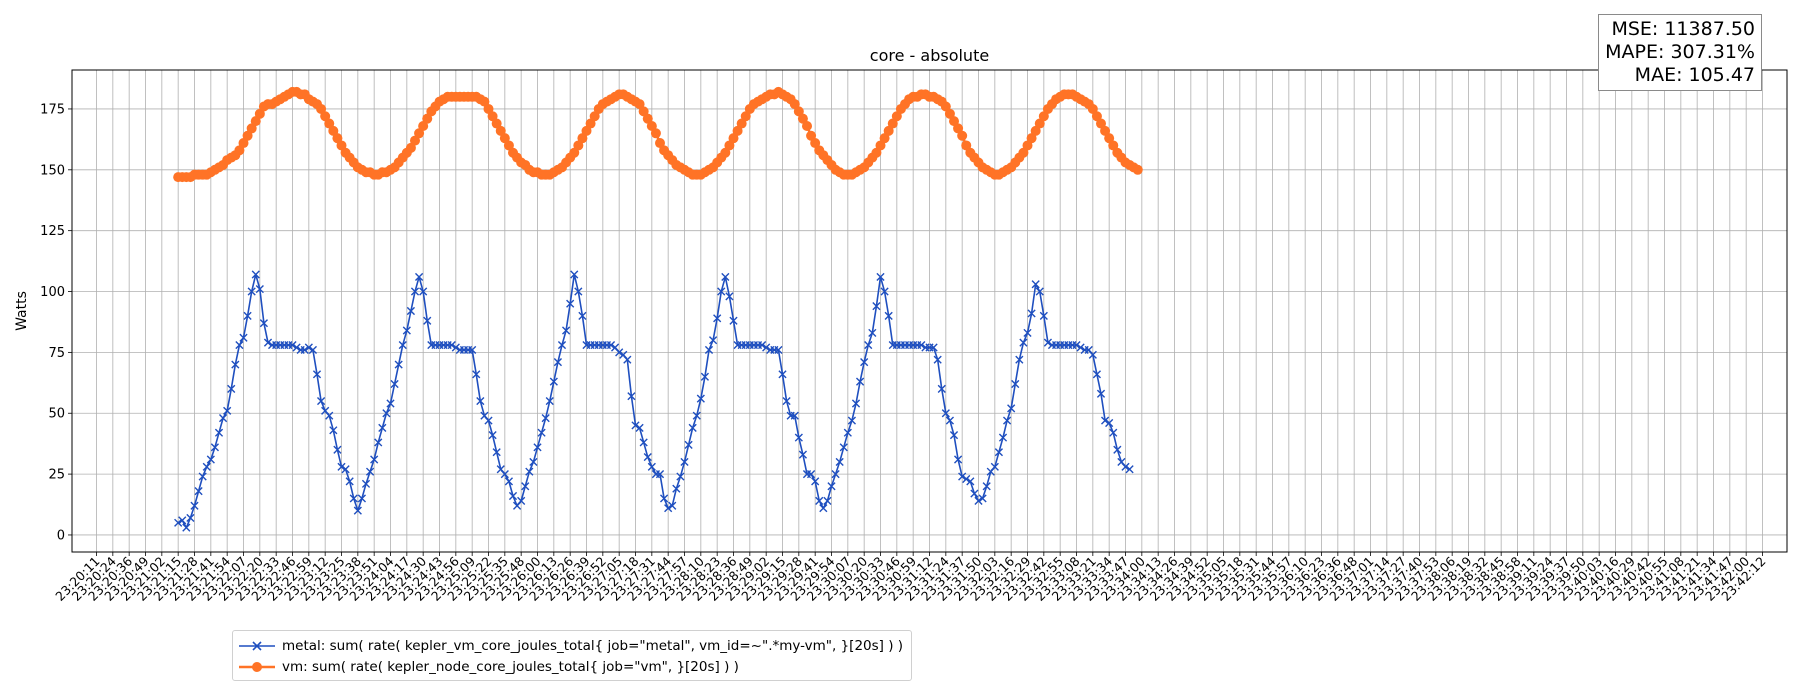 This screenshot has width=1800, height=700. I want to click on y-axis-label: Watts, so click(22, 311).